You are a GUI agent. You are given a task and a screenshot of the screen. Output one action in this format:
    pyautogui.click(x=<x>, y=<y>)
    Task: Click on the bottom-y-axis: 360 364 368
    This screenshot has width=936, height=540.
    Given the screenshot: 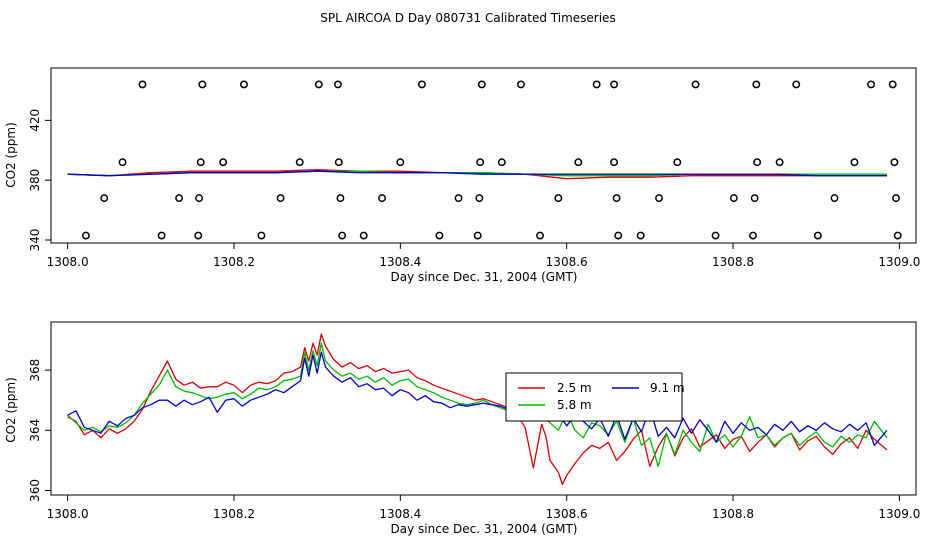 What is the action you would take?
    pyautogui.click(x=39, y=430)
    